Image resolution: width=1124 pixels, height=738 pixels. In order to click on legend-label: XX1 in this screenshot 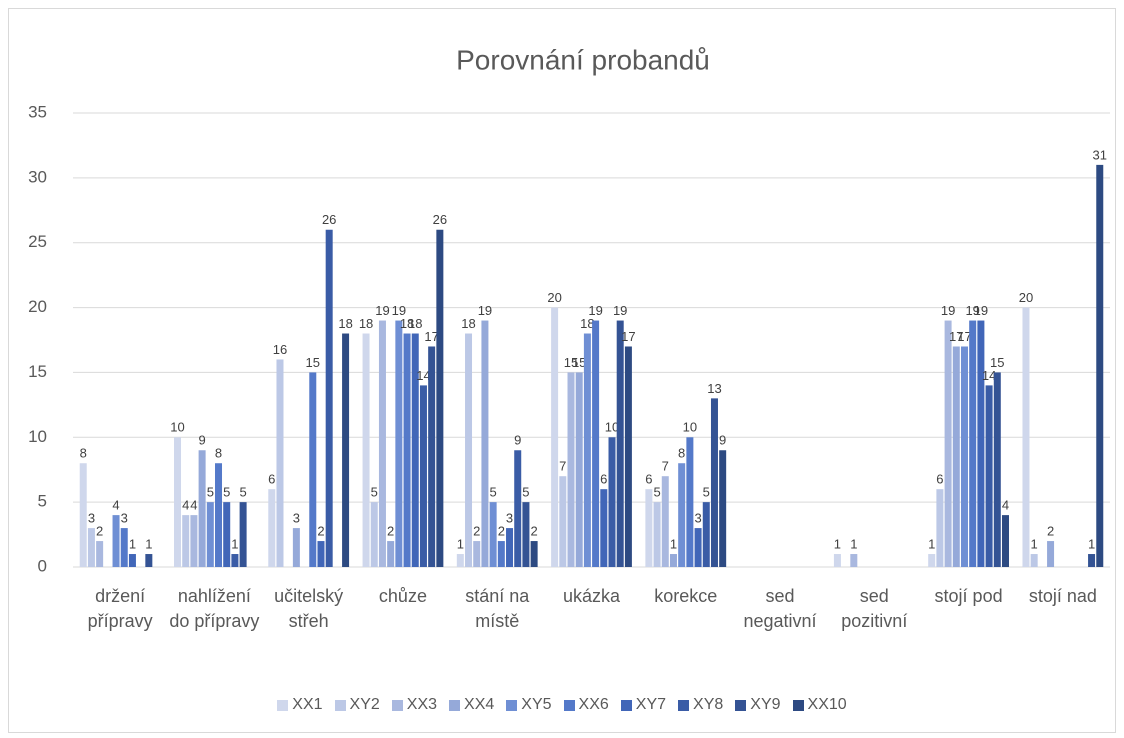, I will do `click(307, 704)`.